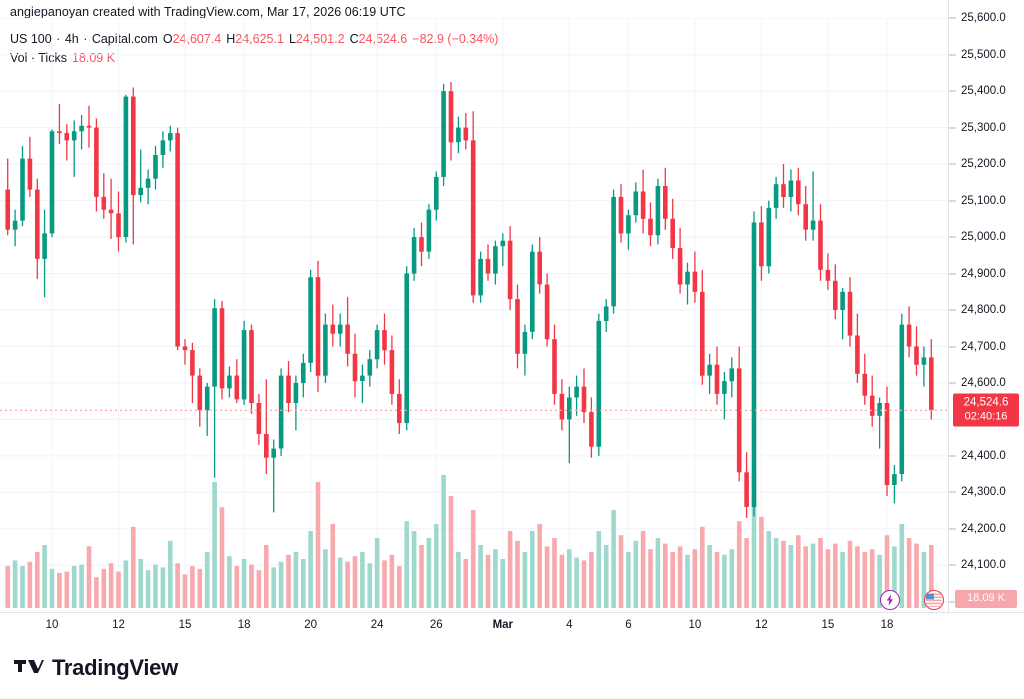  Describe the element at coordinates (569, 625) in the screenshot. I see `time-tick-label: 4` at that location.